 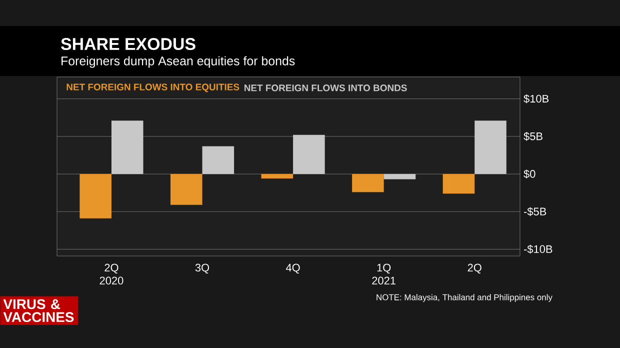 What do you see at coordinates (128, 44) in the screenshot?
I see `chart-title: SHARE EXODUS` at bounding box center [128, 44].